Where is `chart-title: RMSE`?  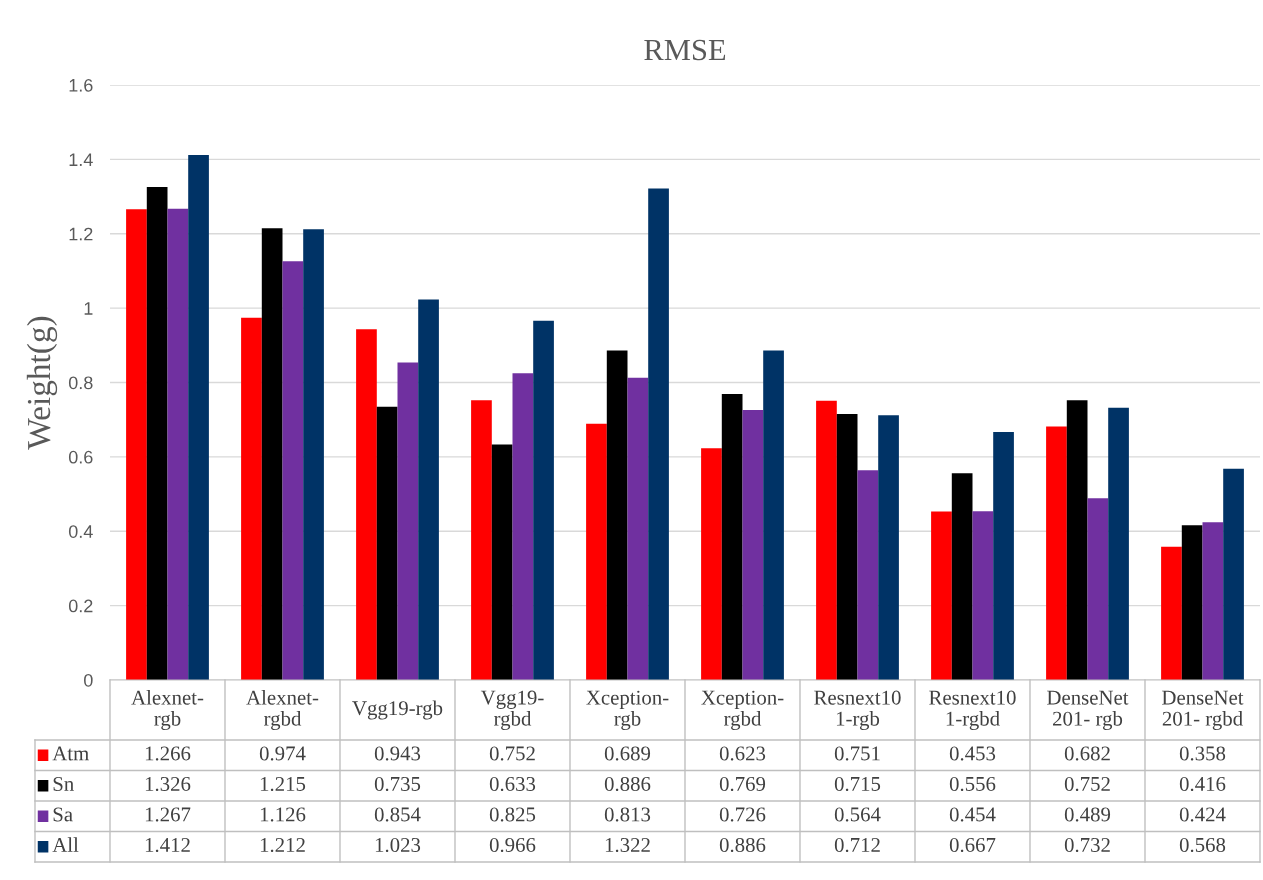
chart-title: RMSE is located at coordinates (685, 50).